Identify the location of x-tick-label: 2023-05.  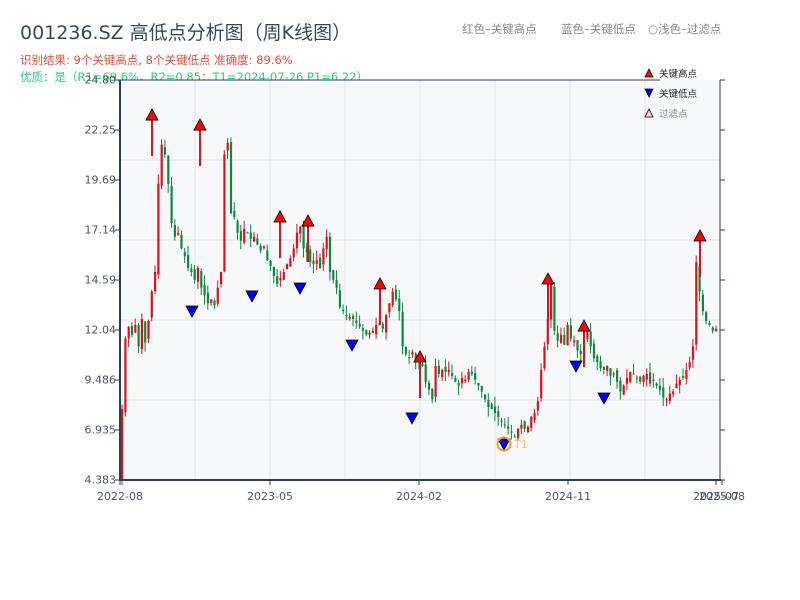
(270, 496).